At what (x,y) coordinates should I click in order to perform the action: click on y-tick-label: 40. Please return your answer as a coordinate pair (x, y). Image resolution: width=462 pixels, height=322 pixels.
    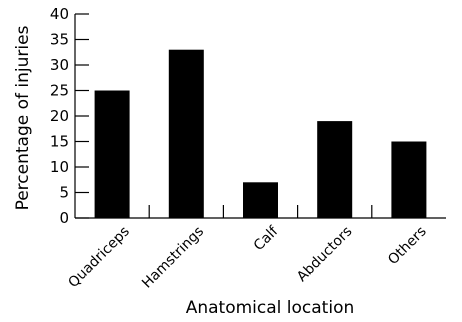
    Looking at the image, I should click on (59, 14).